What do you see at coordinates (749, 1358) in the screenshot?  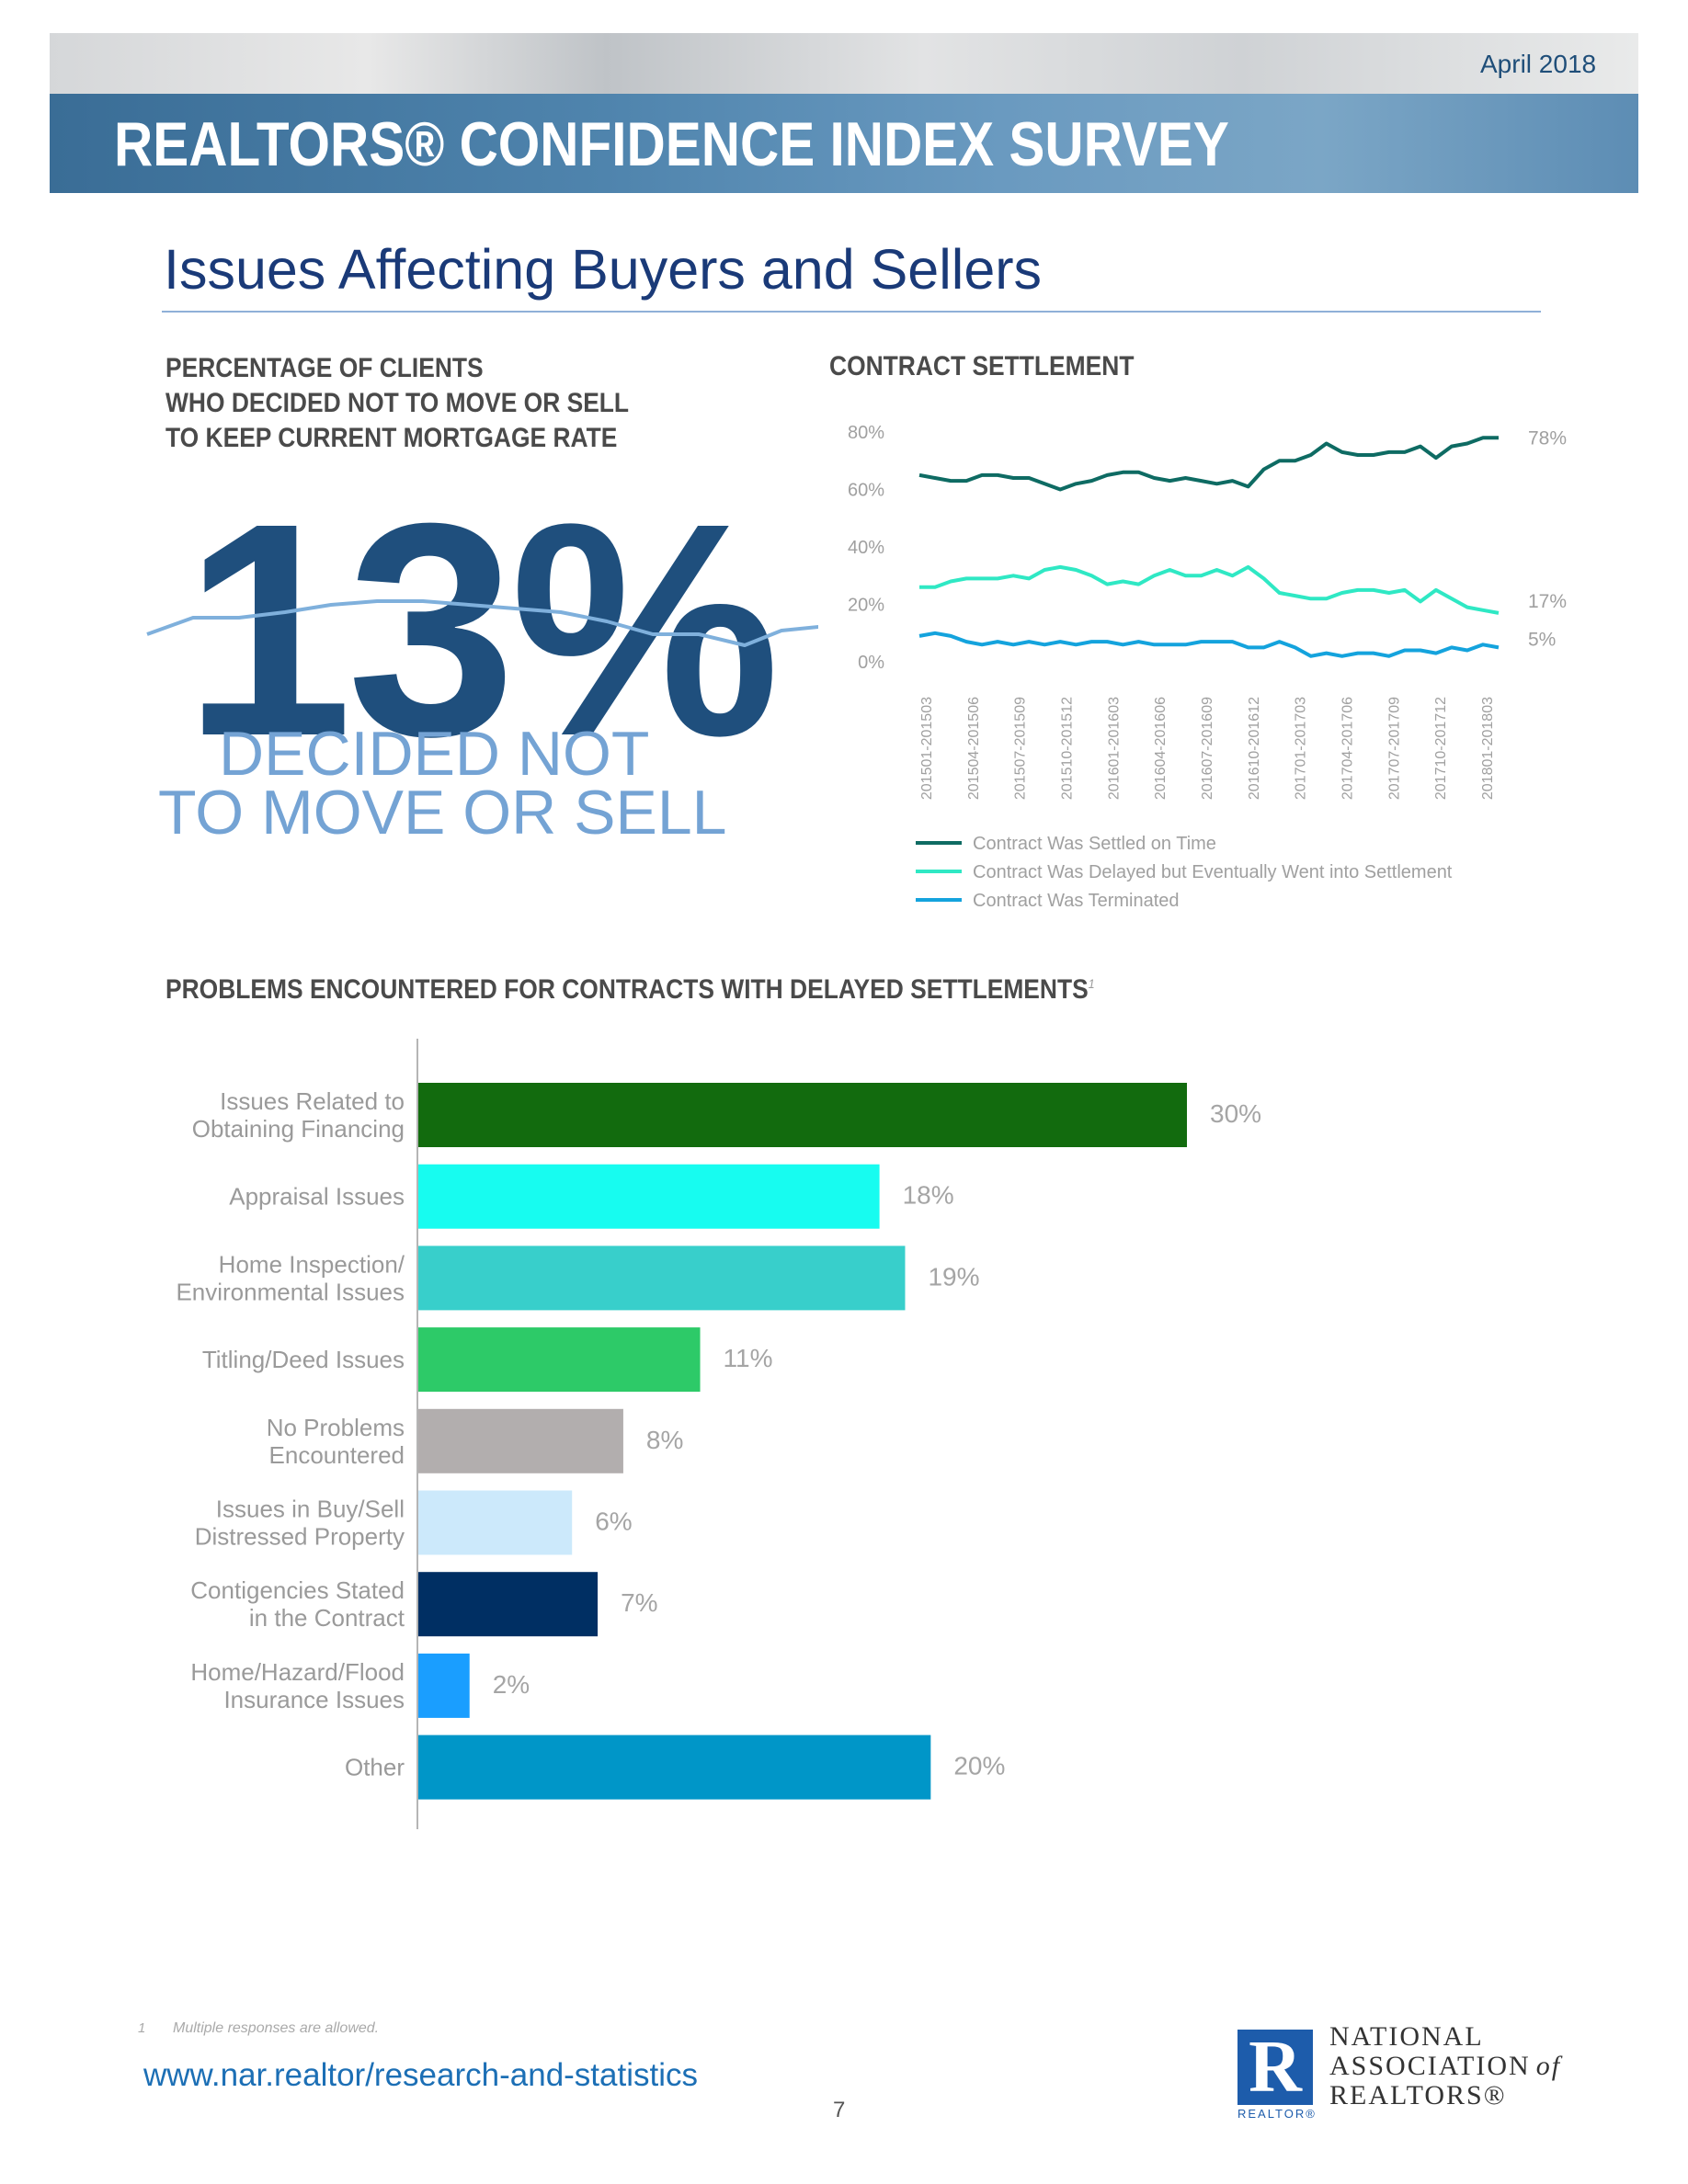 I see `bar-value-label: 11%` at bounding box center [749, 1358].